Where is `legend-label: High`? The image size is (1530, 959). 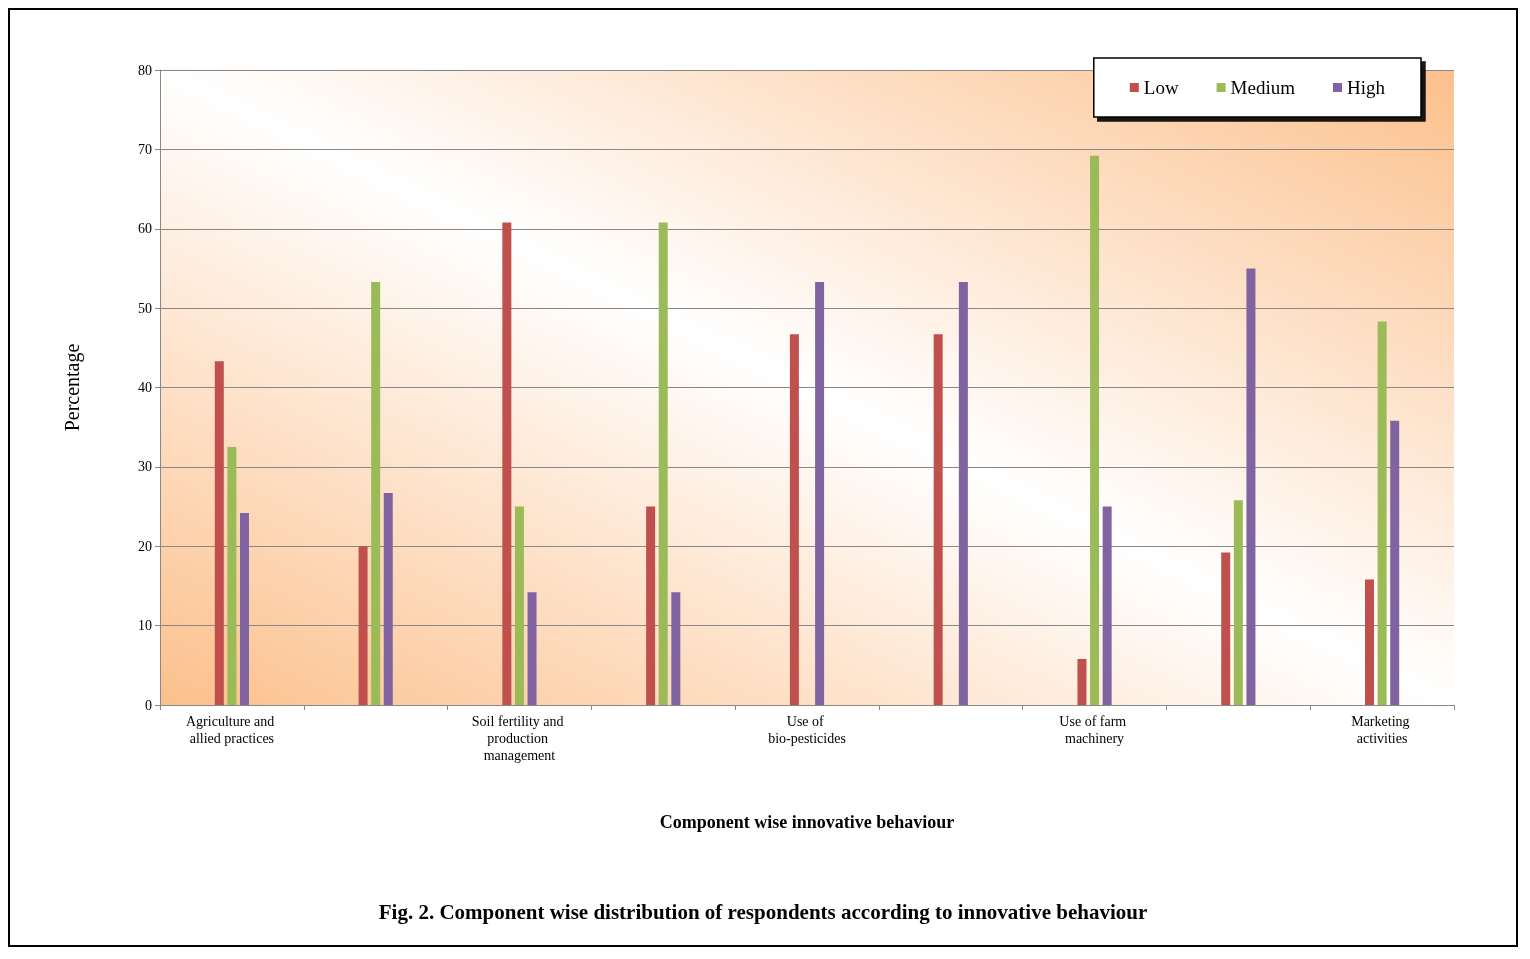 legend-label: High is located at coordinates (1366, 87).